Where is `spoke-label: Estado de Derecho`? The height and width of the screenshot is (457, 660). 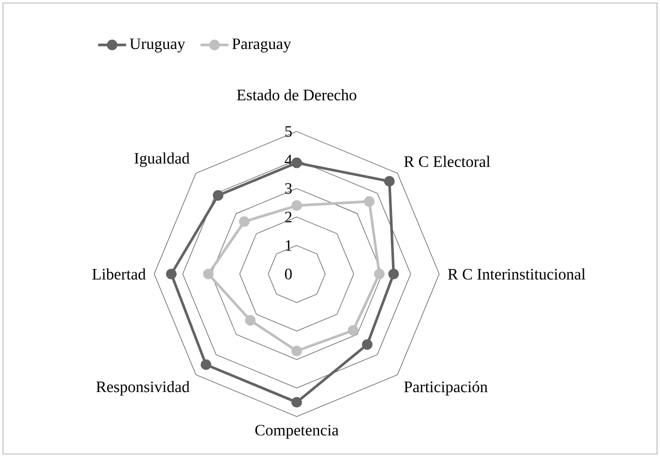
spoke-label: Estado de Derecho is located at coordinates (296, 94).